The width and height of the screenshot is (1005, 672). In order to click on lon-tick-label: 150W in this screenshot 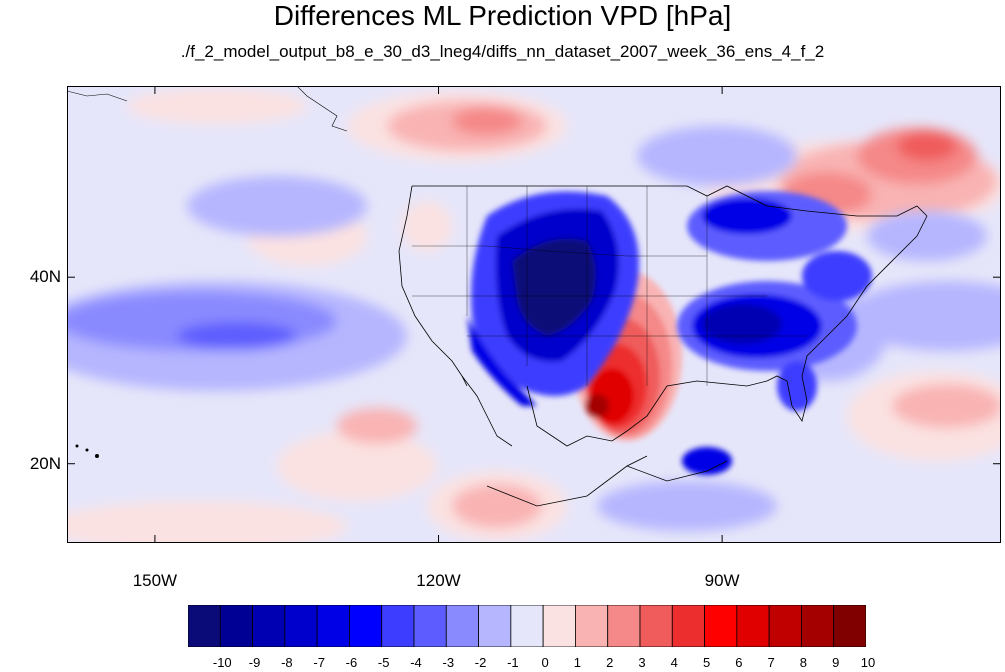, I will do `click(155, 580)`.